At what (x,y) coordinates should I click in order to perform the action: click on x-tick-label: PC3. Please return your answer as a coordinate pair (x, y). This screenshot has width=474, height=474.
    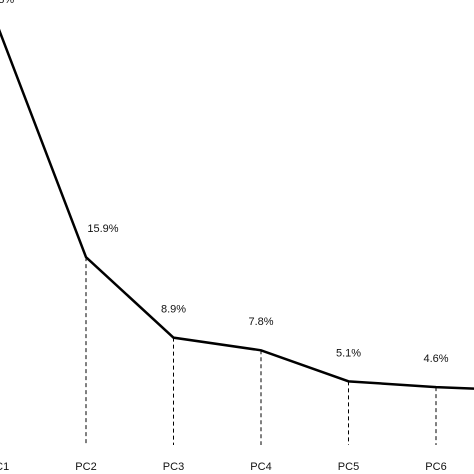
    Looking at the image, I should click on (173, 467).